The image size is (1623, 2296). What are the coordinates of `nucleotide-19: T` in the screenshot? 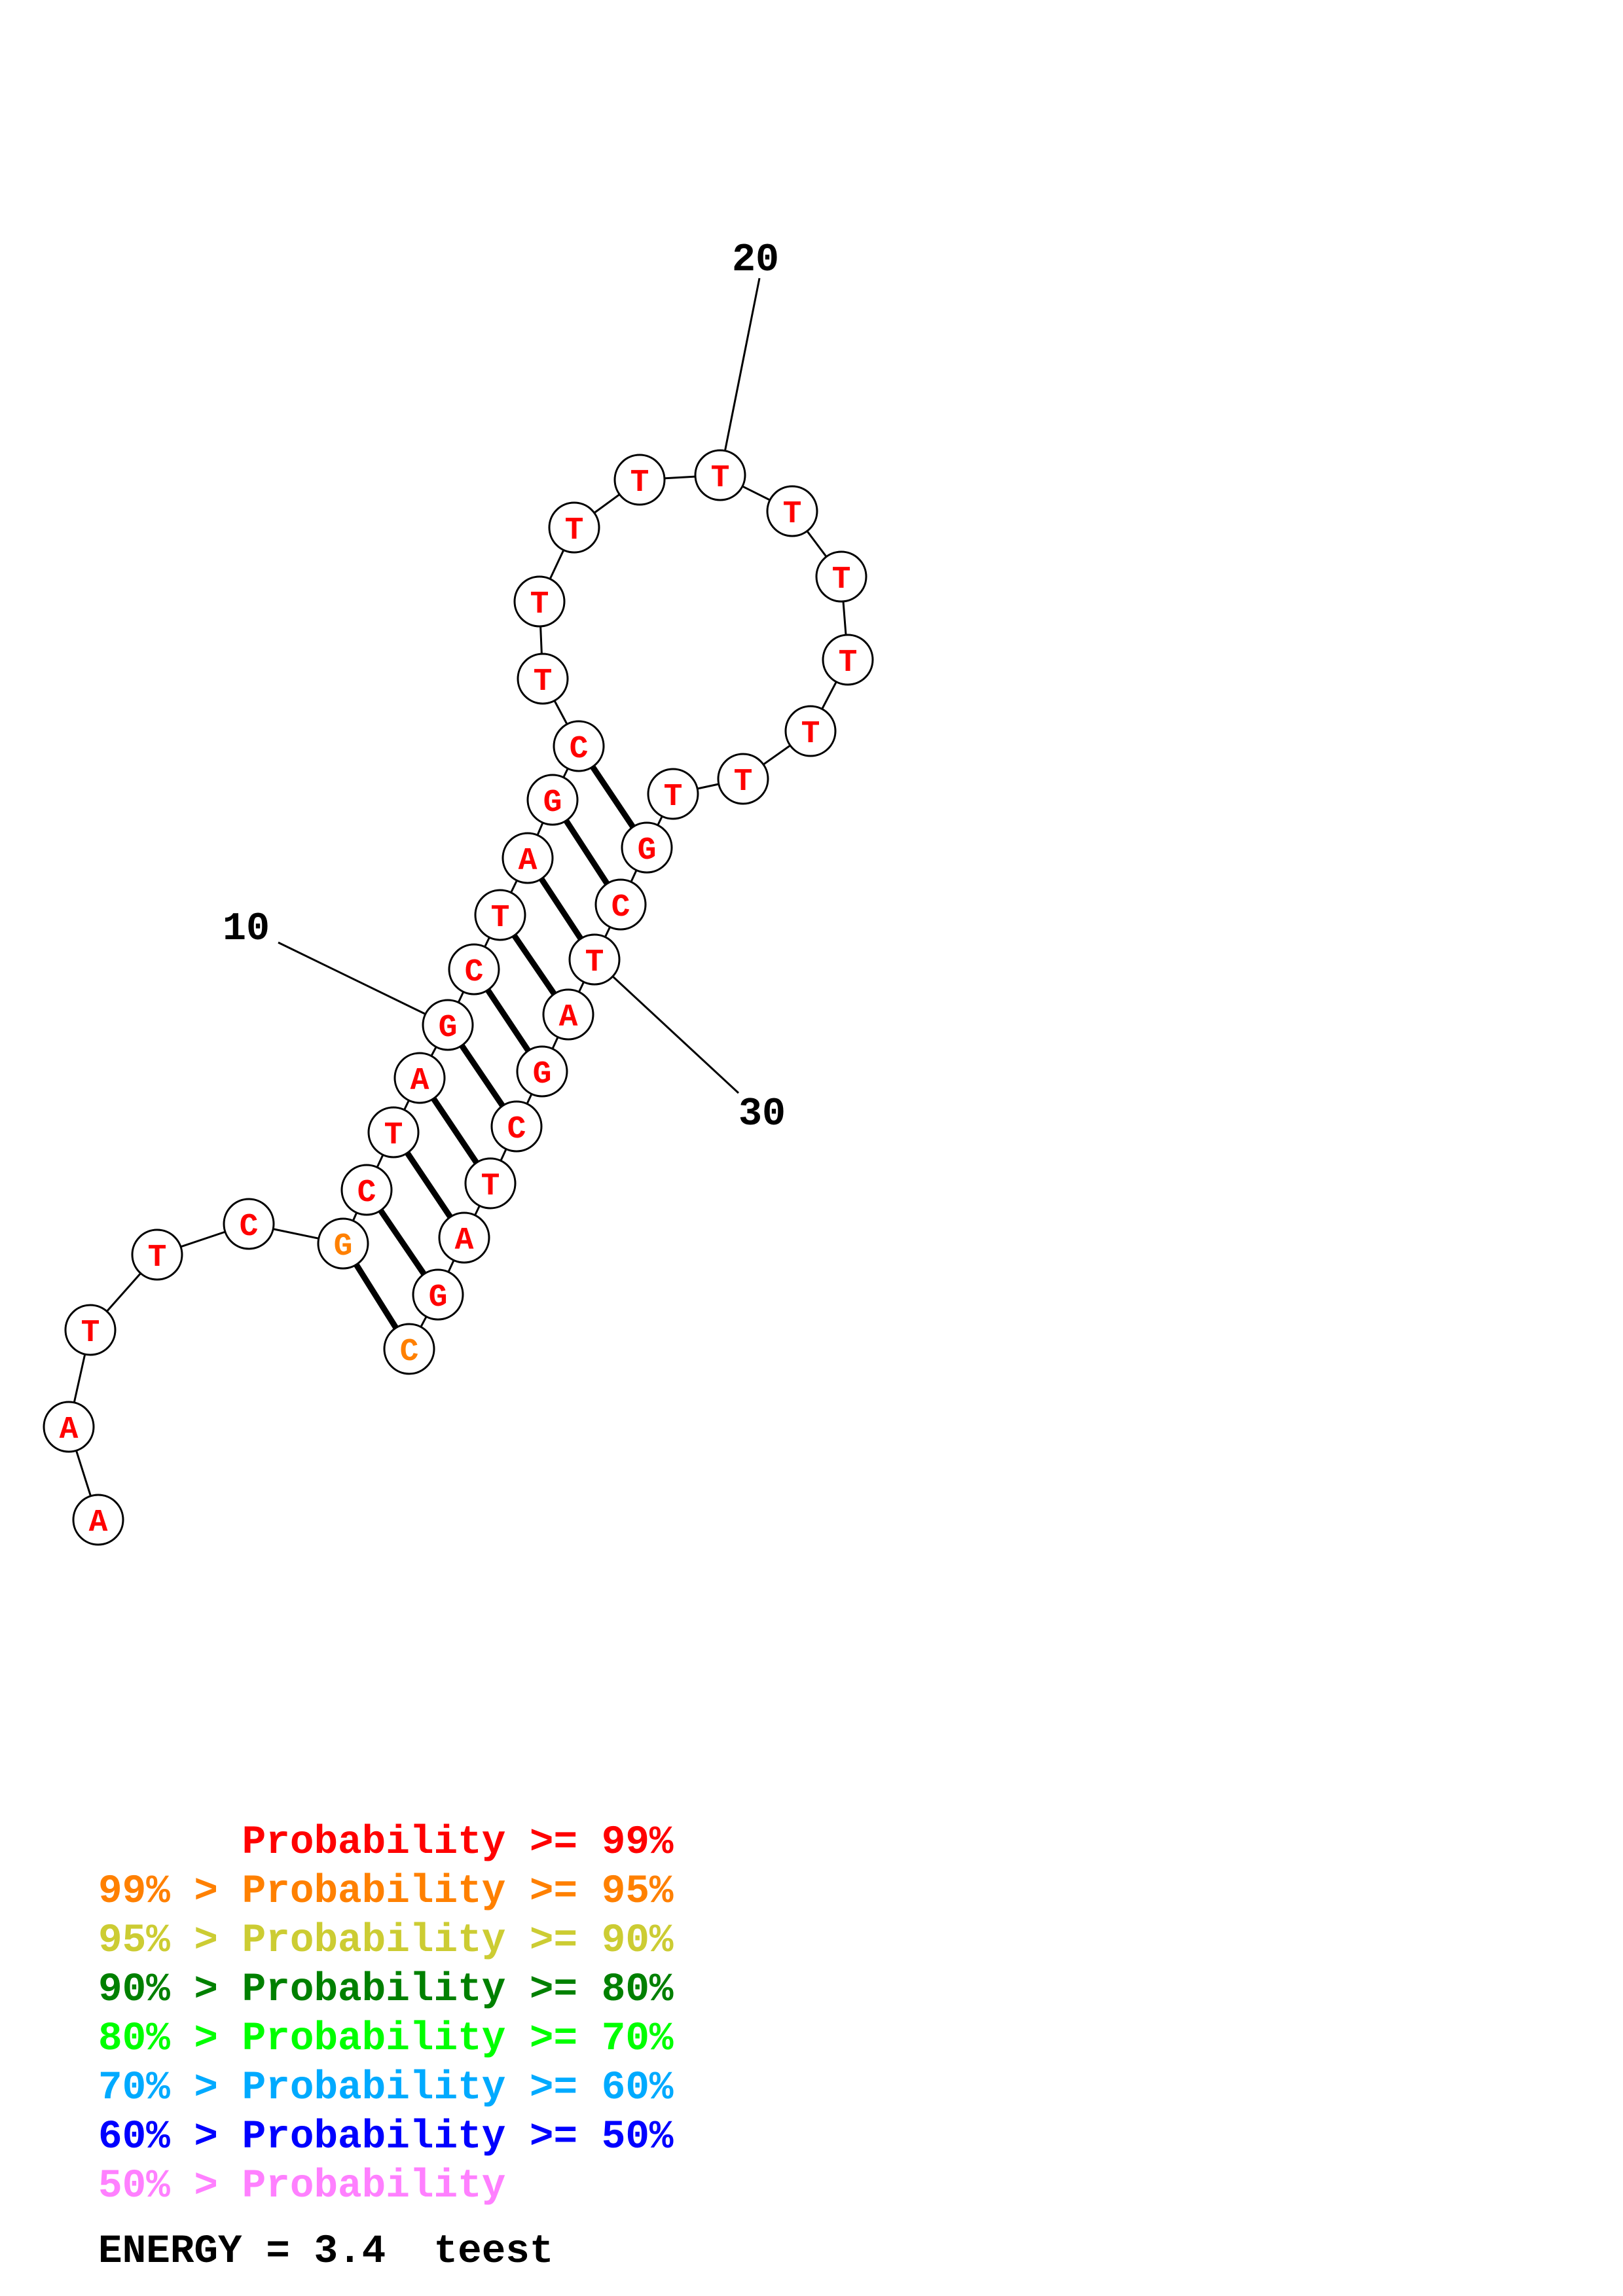 It's located at (639, 480).